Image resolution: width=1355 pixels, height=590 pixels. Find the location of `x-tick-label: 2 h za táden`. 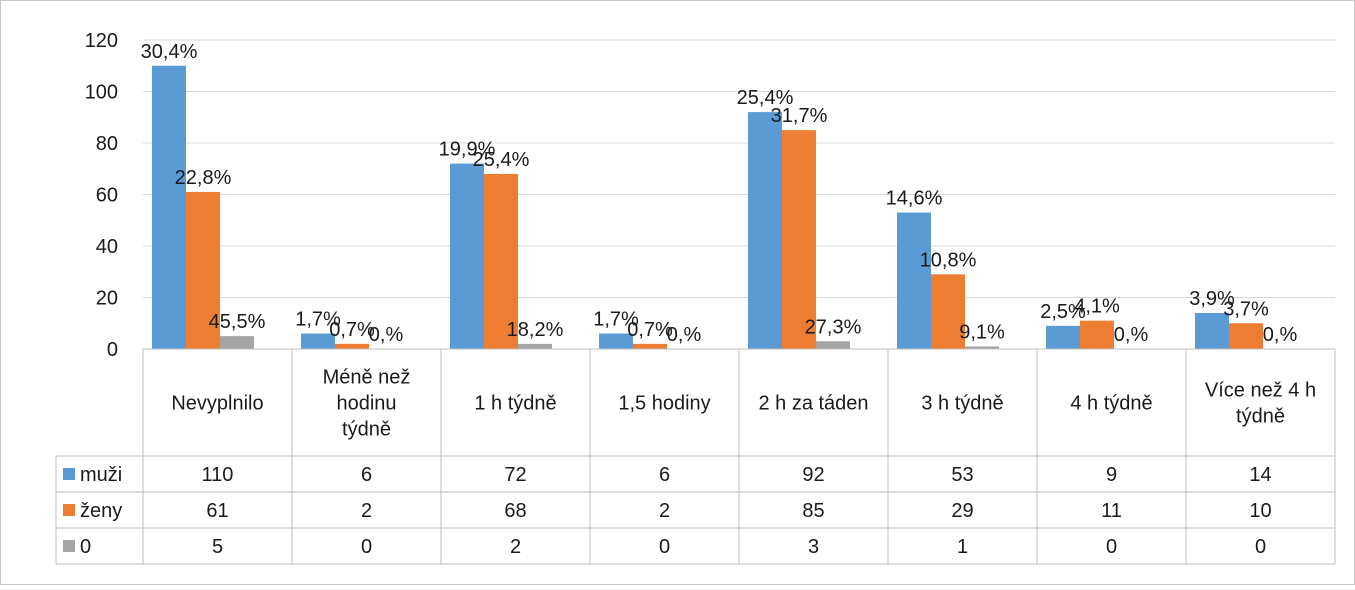

x-tick-label: 2 h za táden is located at coordinates (813, 404).